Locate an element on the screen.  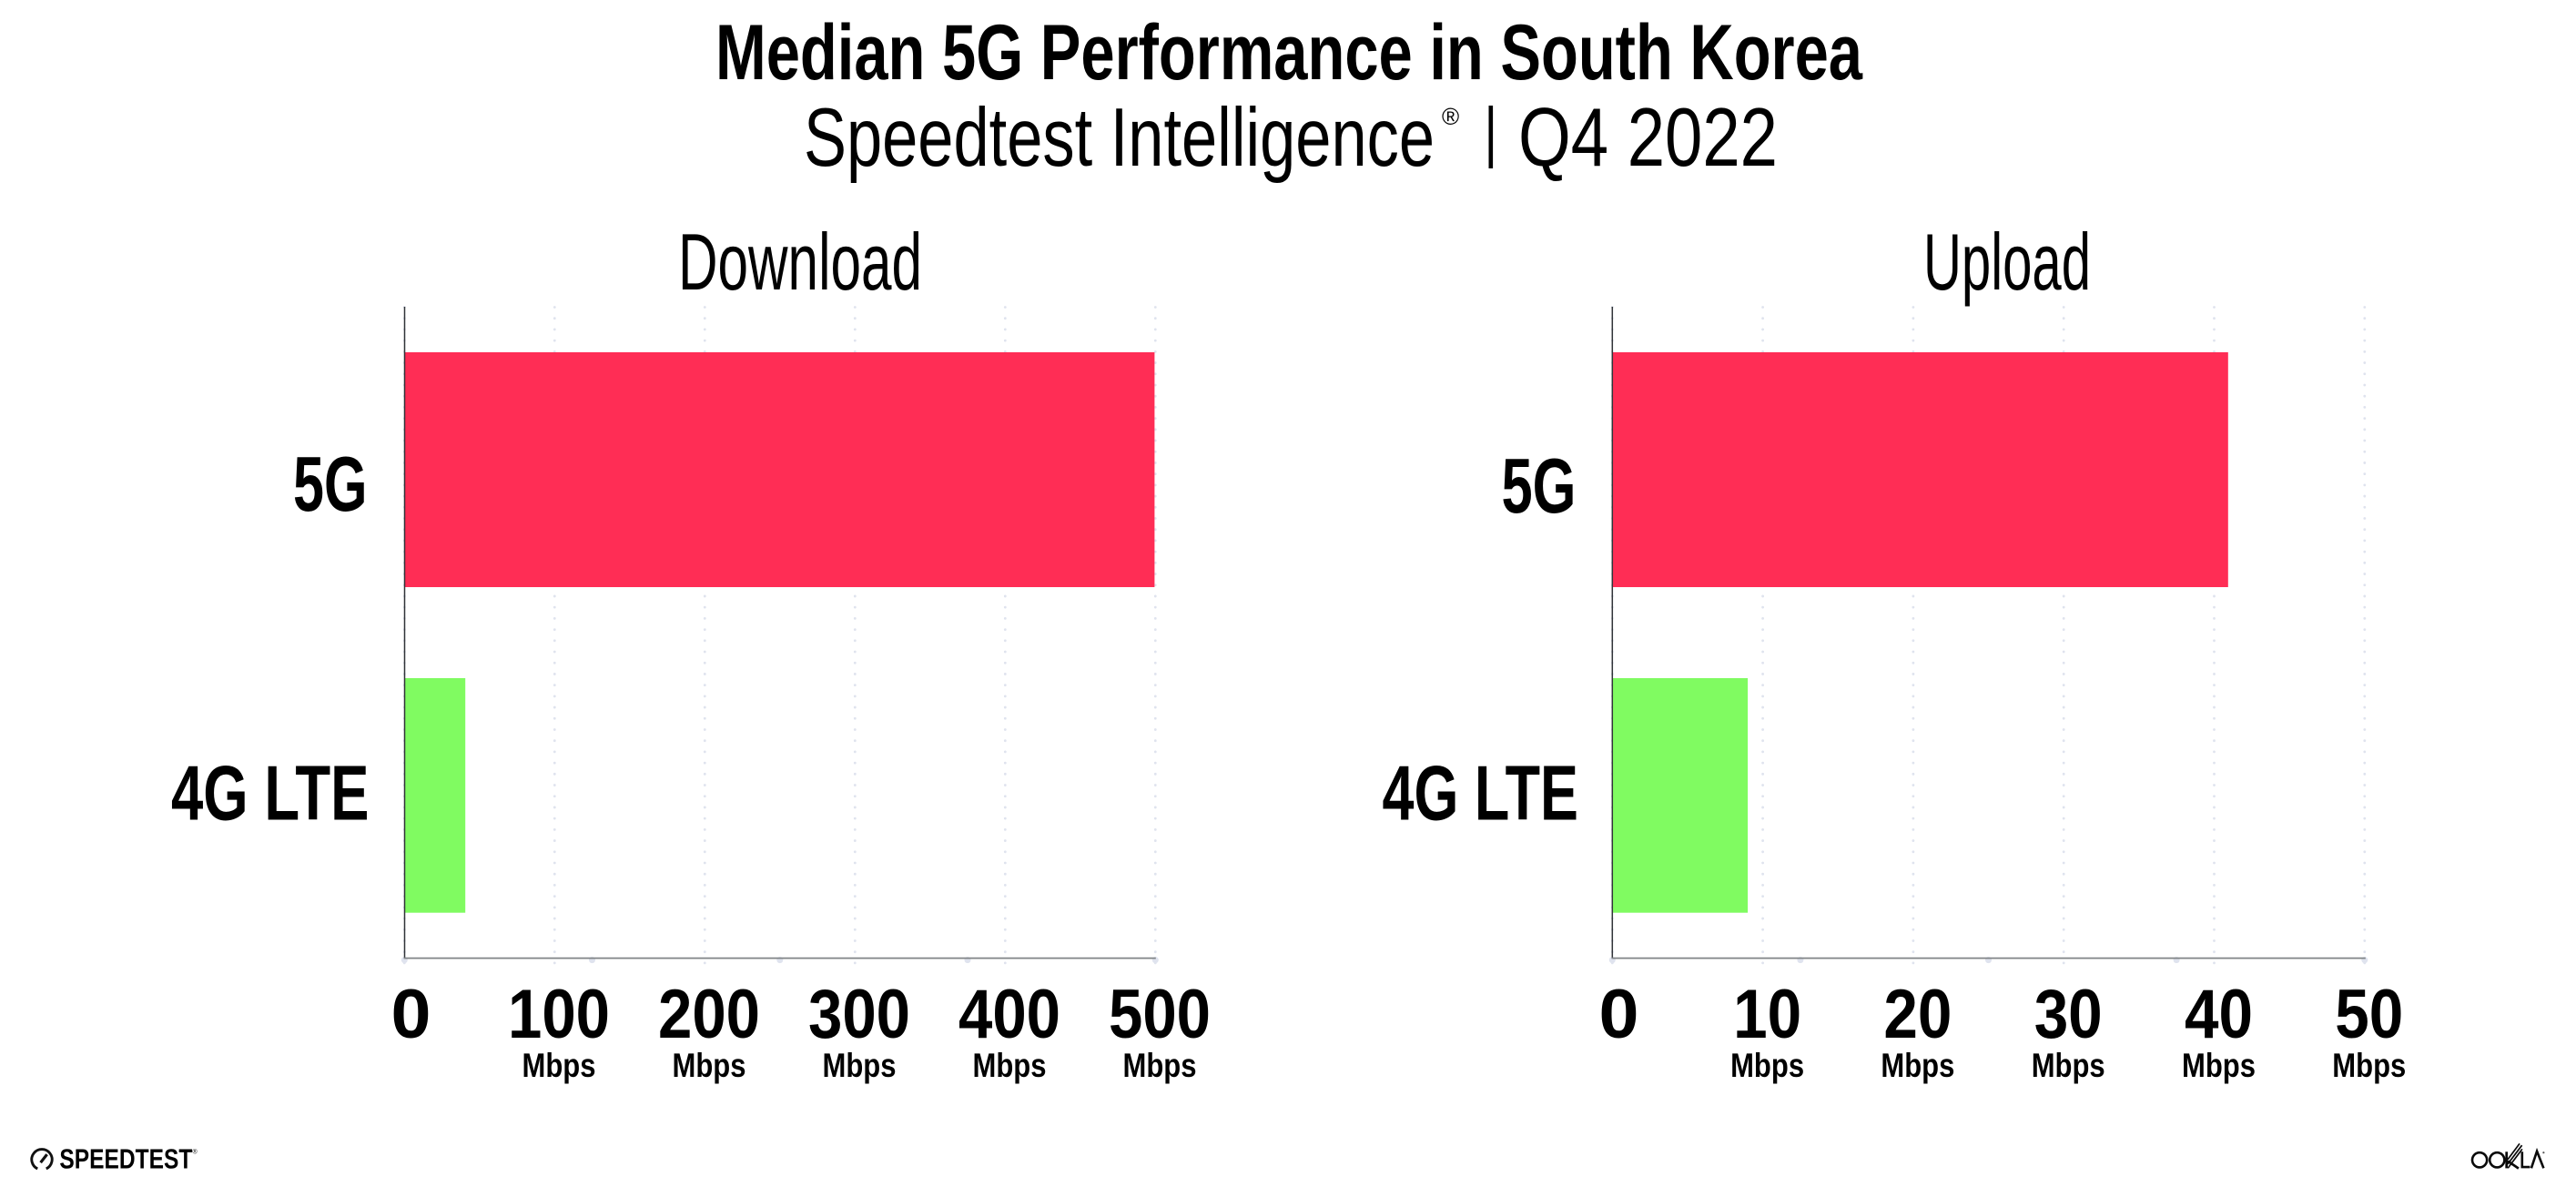
svg-text: 10 is located at coordinates (1767, 1015).